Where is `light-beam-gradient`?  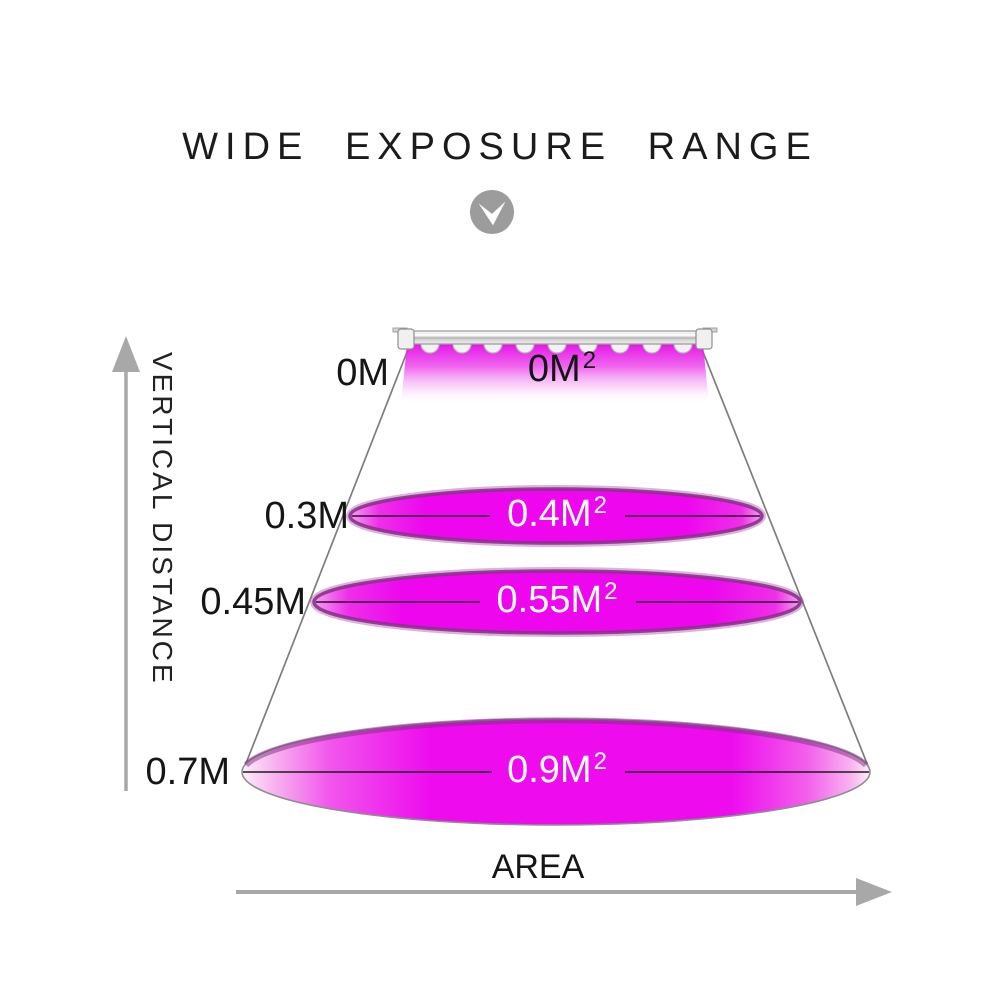 light-beam-gradient is located at coordinates (555, 374).